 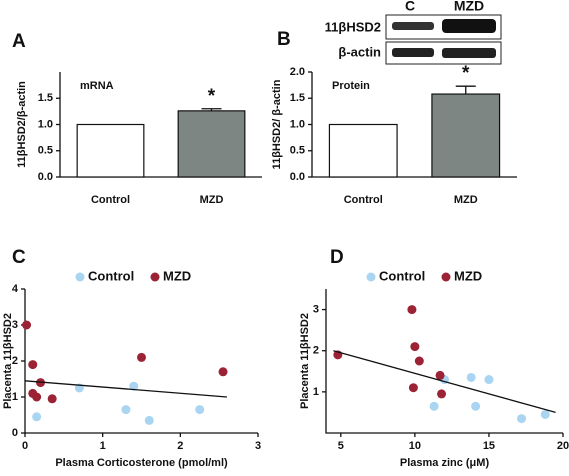 I want to click on x-axis-title: Plasma Corticosterone (pmol/ml), so click(x=141, y=463).